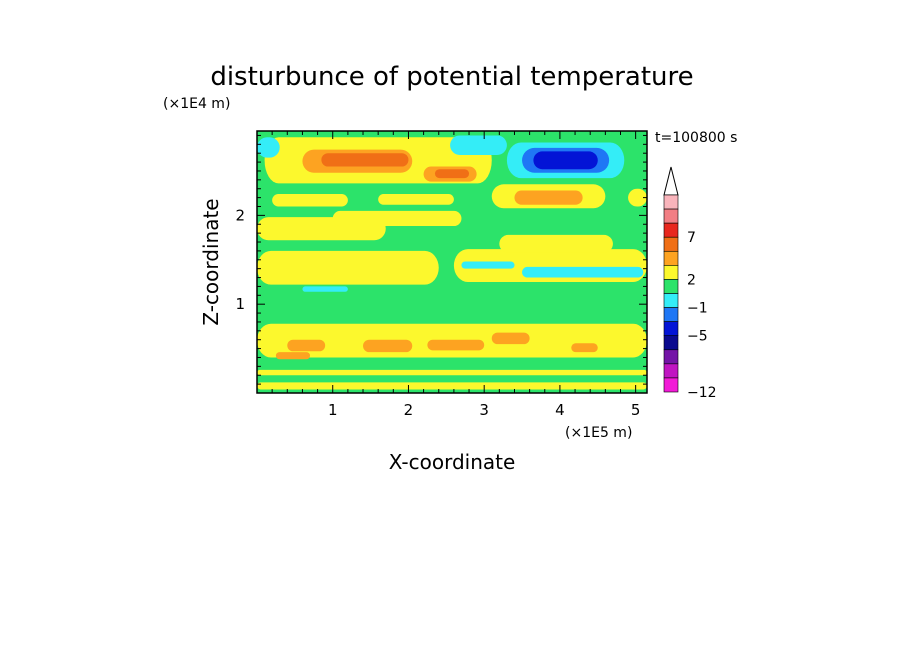 Image resolution: width=904 pixels, height=654 pixels. What do you see at coordinates (671, 181) in the screenshot?
I see `colorbar-top-arrow` at bounding box center [671, 181].